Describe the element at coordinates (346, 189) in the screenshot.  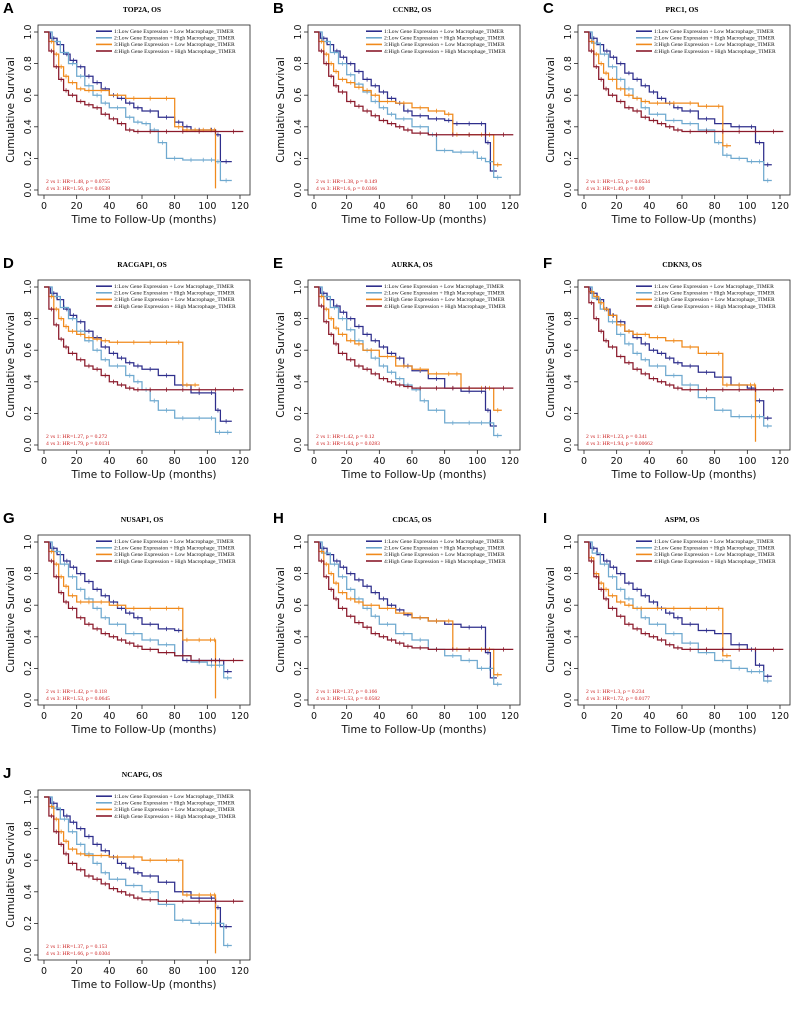
I see `hazard-ratio-text: 4 vs 3: HR=1.6, p = 0.0366` at that location.